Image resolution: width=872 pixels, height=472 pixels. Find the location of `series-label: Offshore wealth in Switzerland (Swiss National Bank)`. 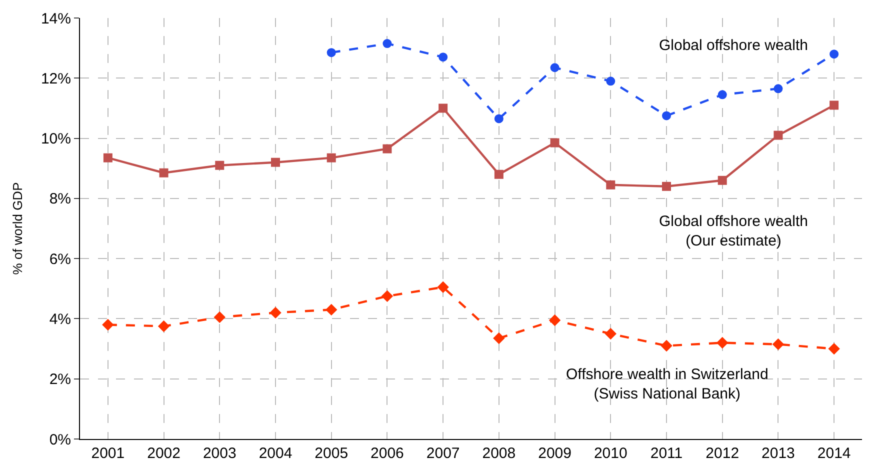

series-label: Offshore wealth in Switzerland (Swiss National Bank) is located at coordinates (667, 384).